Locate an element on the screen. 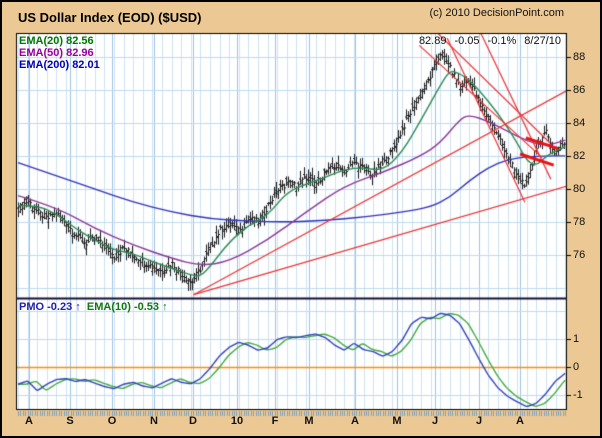 Image resolution: width=602 pixels, height=438 pixels. pmo-label: PMO is located at coordinates (32, 307).